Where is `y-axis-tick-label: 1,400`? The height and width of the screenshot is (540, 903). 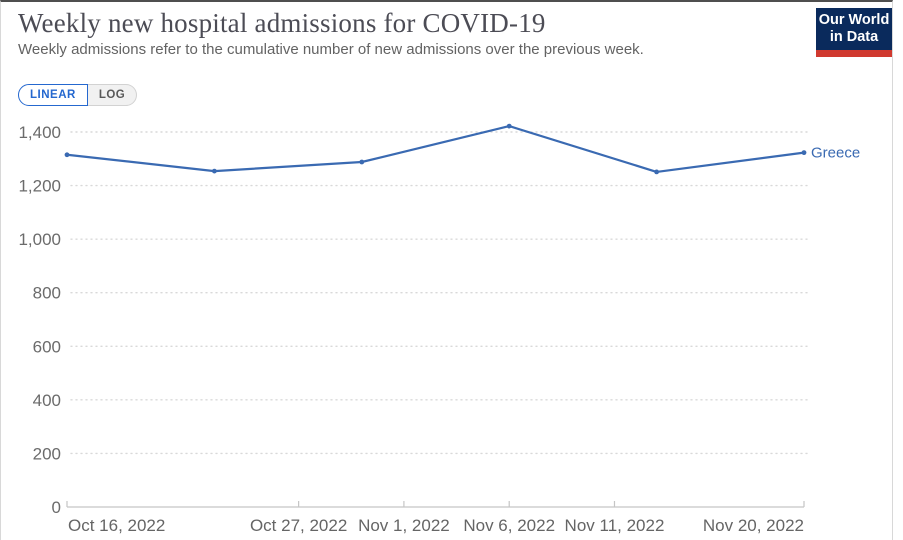 y-axis-tick-label: 1,400 is located at coordinates (39, 132).